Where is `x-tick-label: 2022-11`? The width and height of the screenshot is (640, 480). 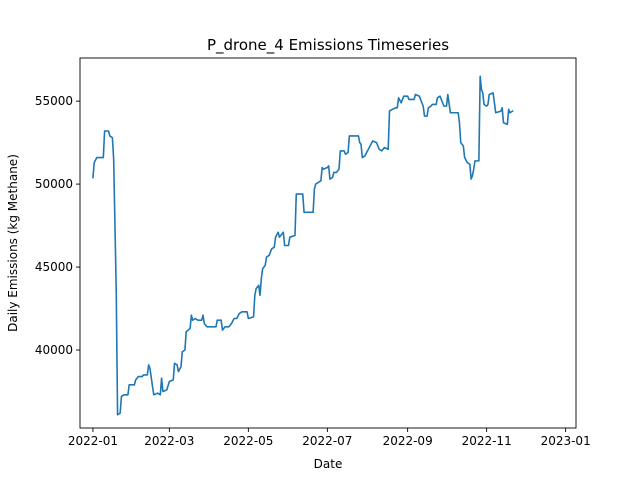
x-tick-label: 2022-11 is located at coordinates (487, 441).